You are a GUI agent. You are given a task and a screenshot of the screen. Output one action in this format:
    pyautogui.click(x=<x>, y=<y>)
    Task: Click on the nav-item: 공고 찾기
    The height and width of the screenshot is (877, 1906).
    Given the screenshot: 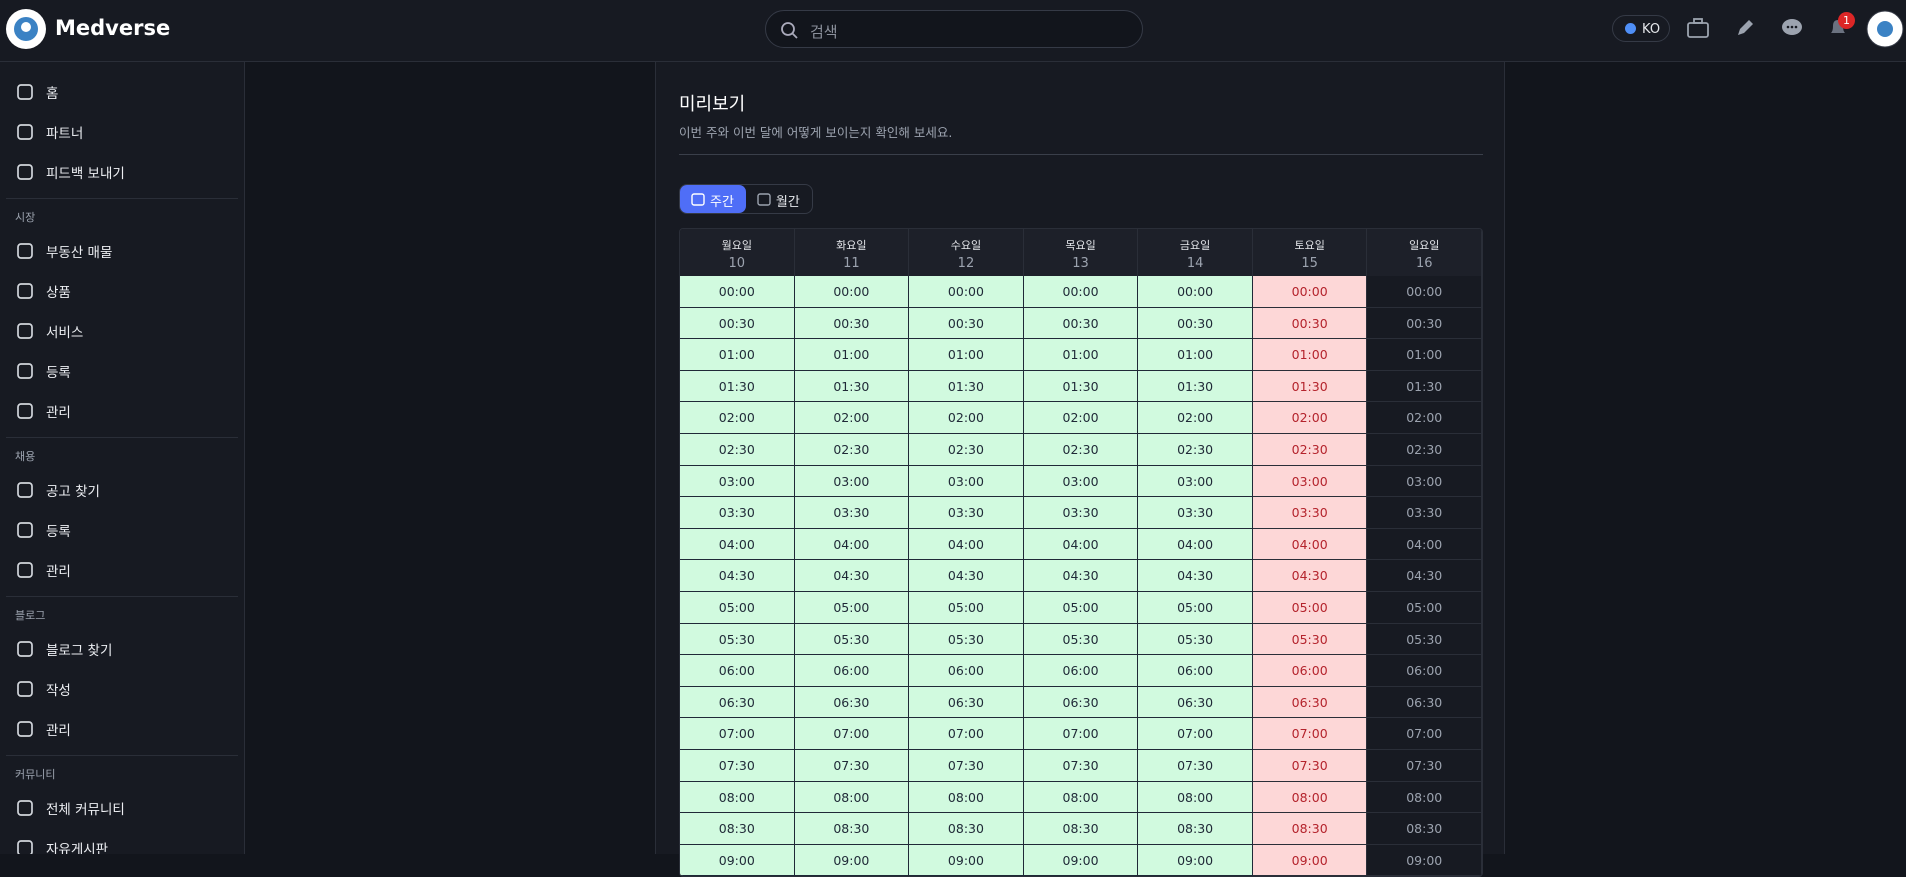 What is the action you would take?
    pyautogui.click(x=122, y=490)
    